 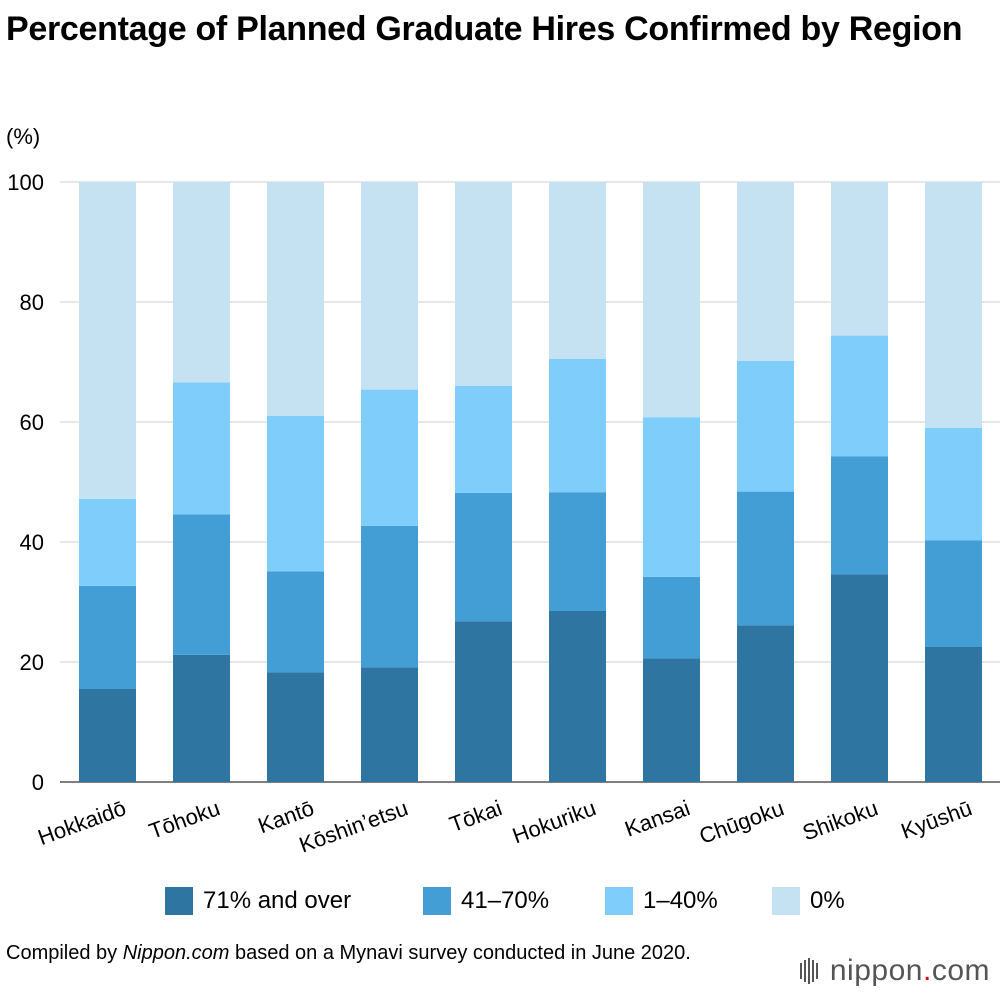 I want to click on y-tick-label: 60, so click(x=32, y=422).